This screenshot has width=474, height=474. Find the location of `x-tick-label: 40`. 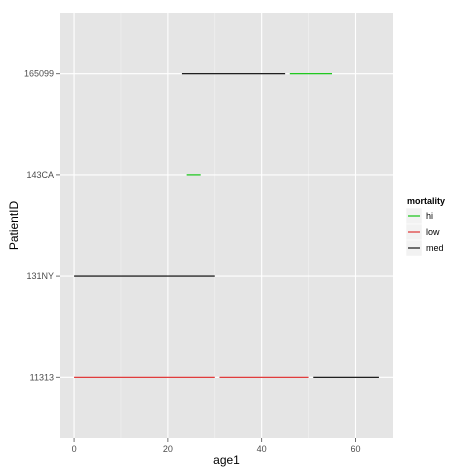

x-tick-label: 40 is located at coordinates (262, 449).